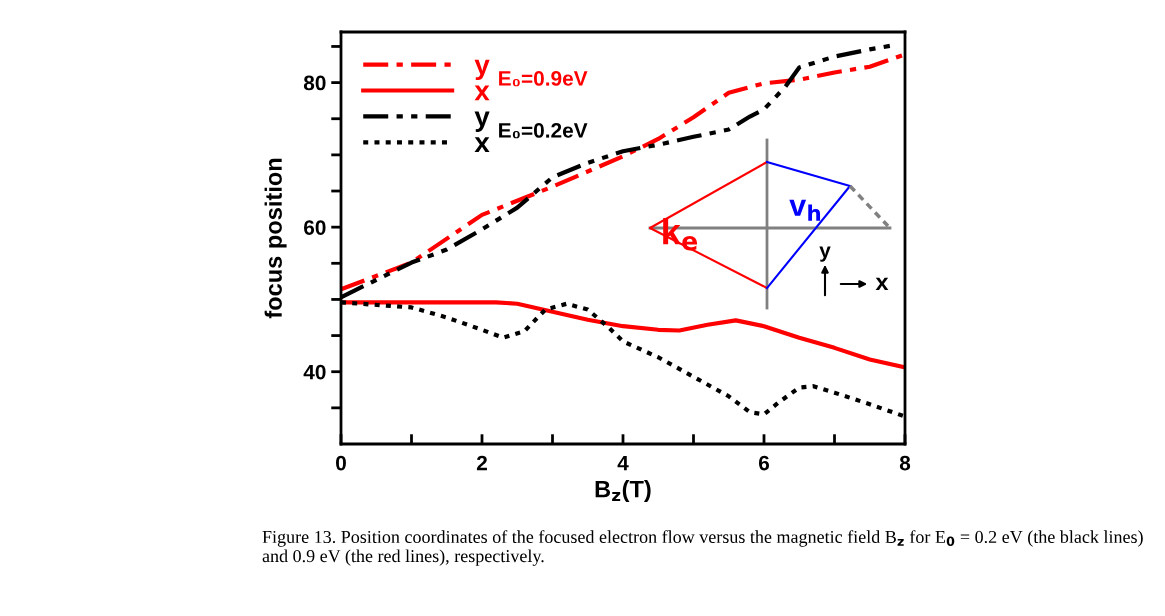 The height and width of the screenshot is (616, 1165). Describe the element at coordinates (623, 463) in the screenshot. I see `x-tick-label: 4` at that location.